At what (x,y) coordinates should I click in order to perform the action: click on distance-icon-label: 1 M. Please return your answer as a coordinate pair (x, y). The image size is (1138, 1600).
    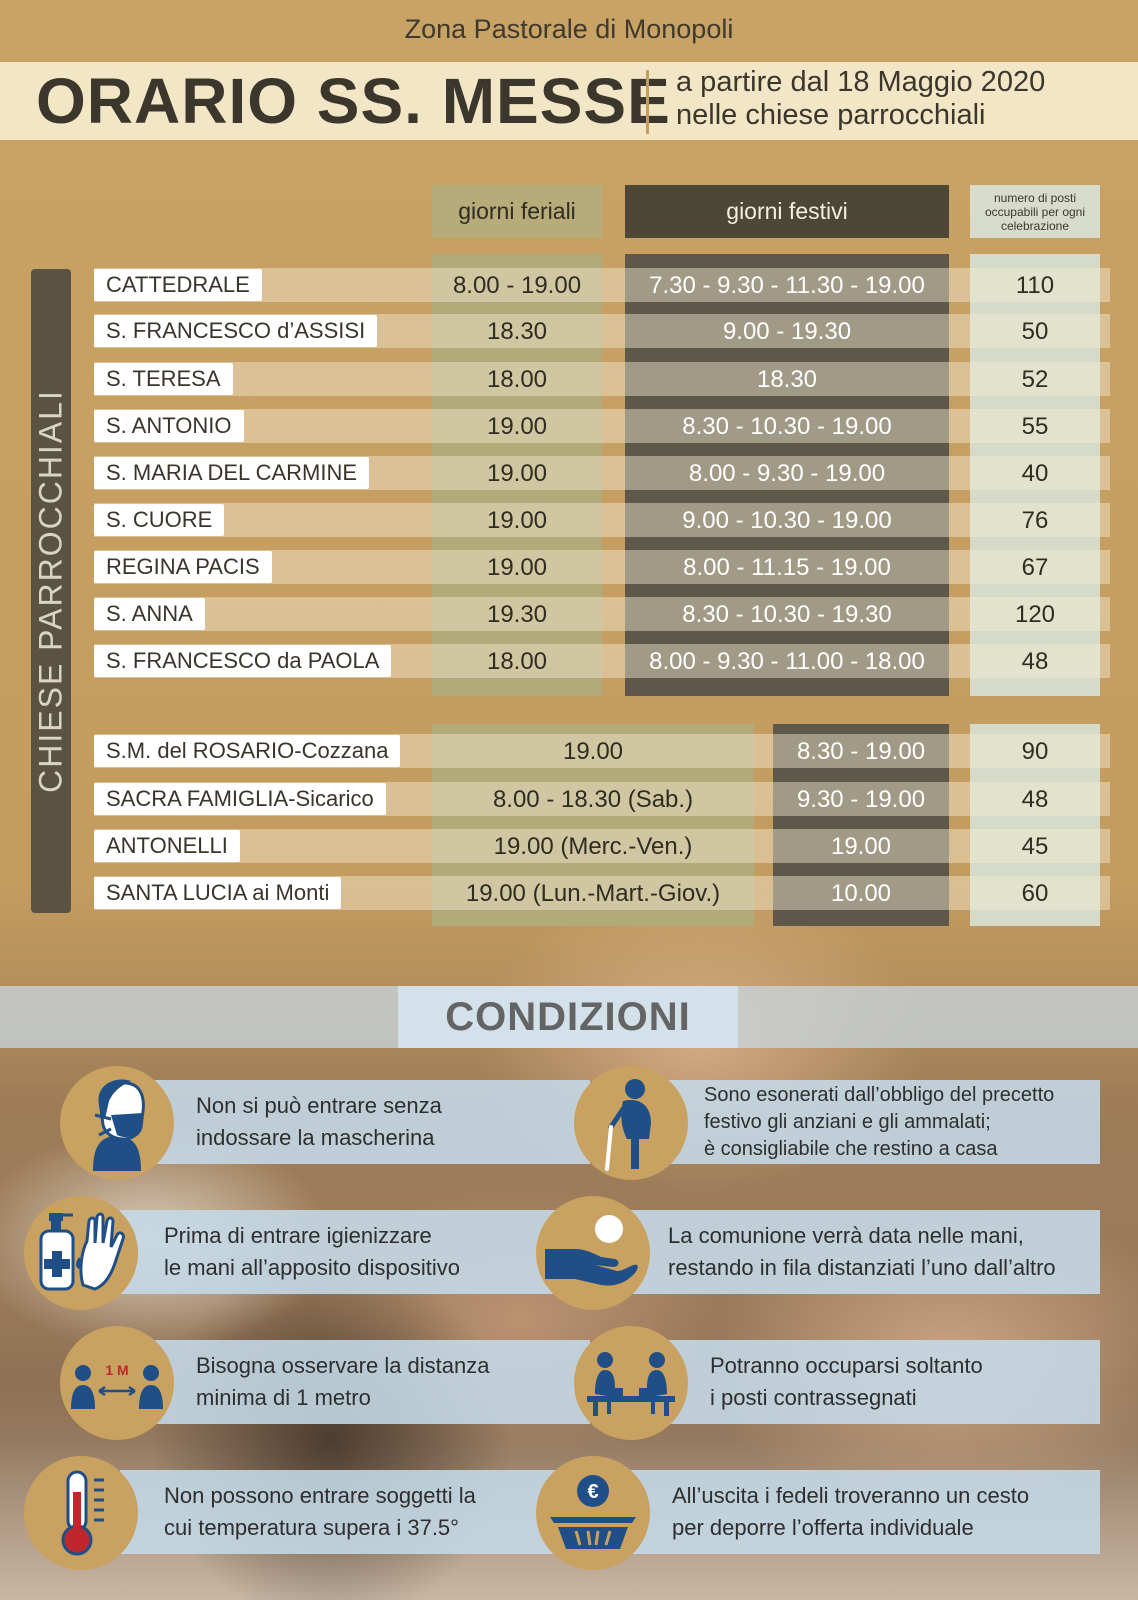
    Looking at the image, I should click on (116, 1370).